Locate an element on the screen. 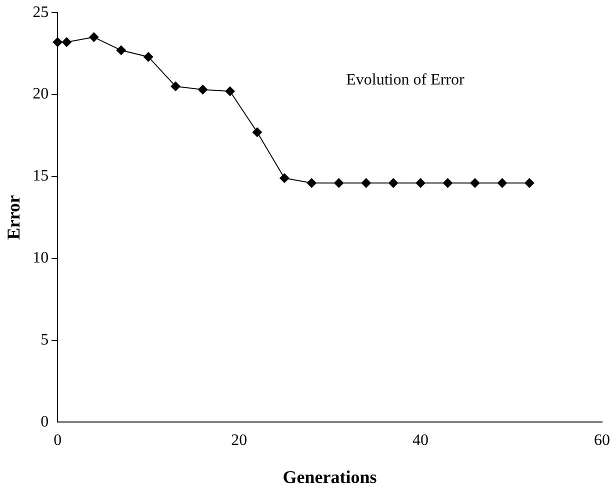 This screenshot has width=614, height=493. annotation: Evolution of Error is located at coordinates (405, 79).